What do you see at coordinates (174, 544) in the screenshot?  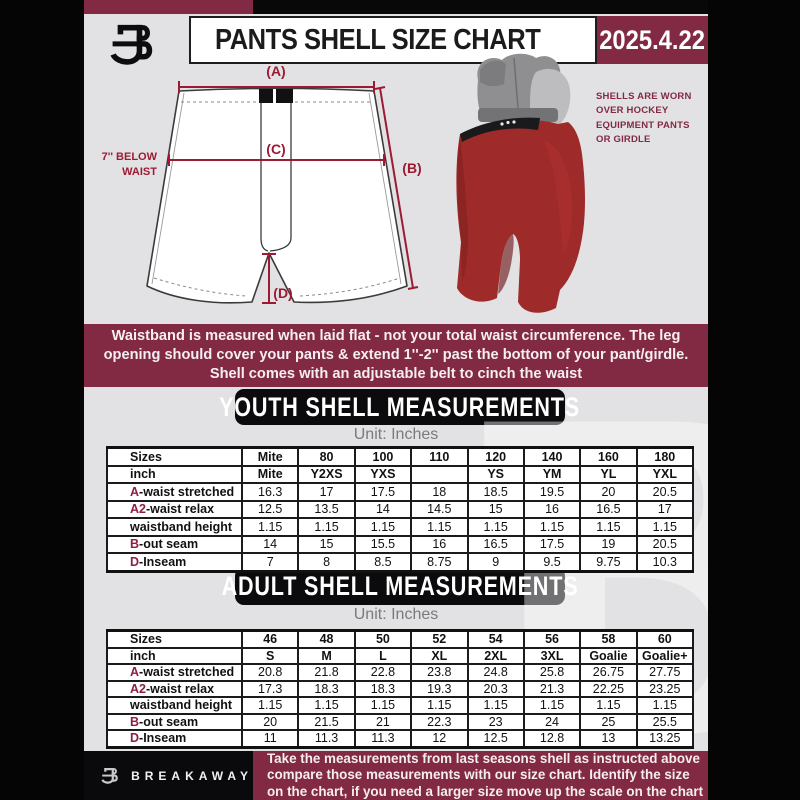 I see `row-label: B-out seam` at bounding box center [174, 544].